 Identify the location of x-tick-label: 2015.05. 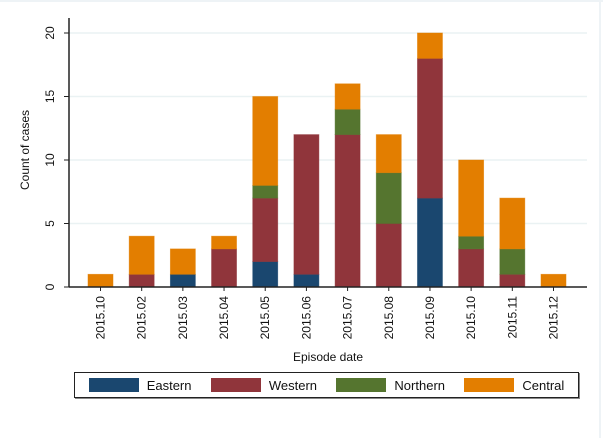
(265, 318).